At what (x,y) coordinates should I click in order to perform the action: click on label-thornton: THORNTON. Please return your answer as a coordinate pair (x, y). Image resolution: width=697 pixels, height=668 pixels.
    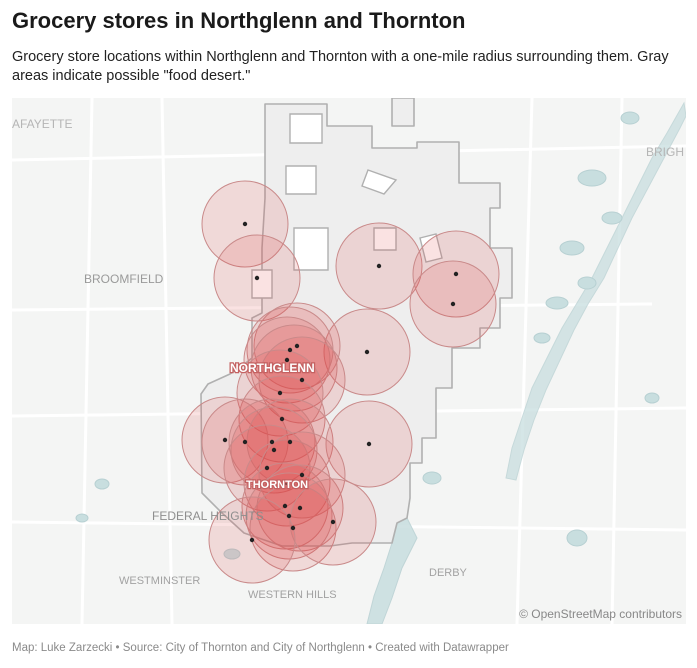
    Looking at the image, I should click on (277, 485).